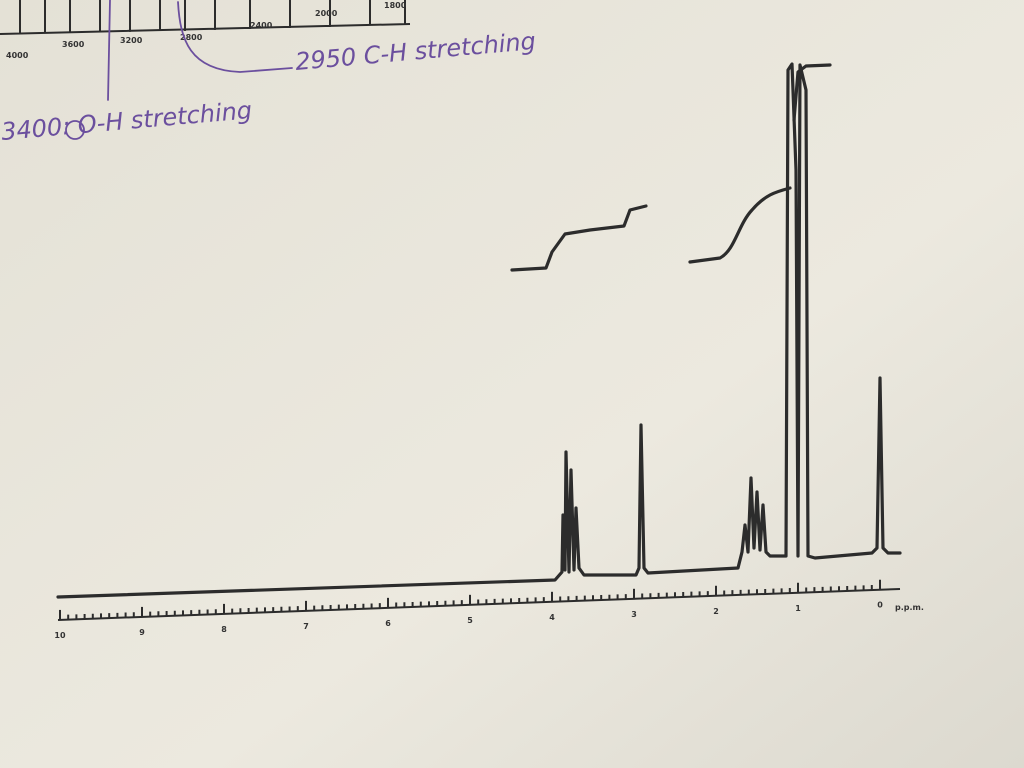  I want to click on nmr-scale-label: 1, so click(798, 608).